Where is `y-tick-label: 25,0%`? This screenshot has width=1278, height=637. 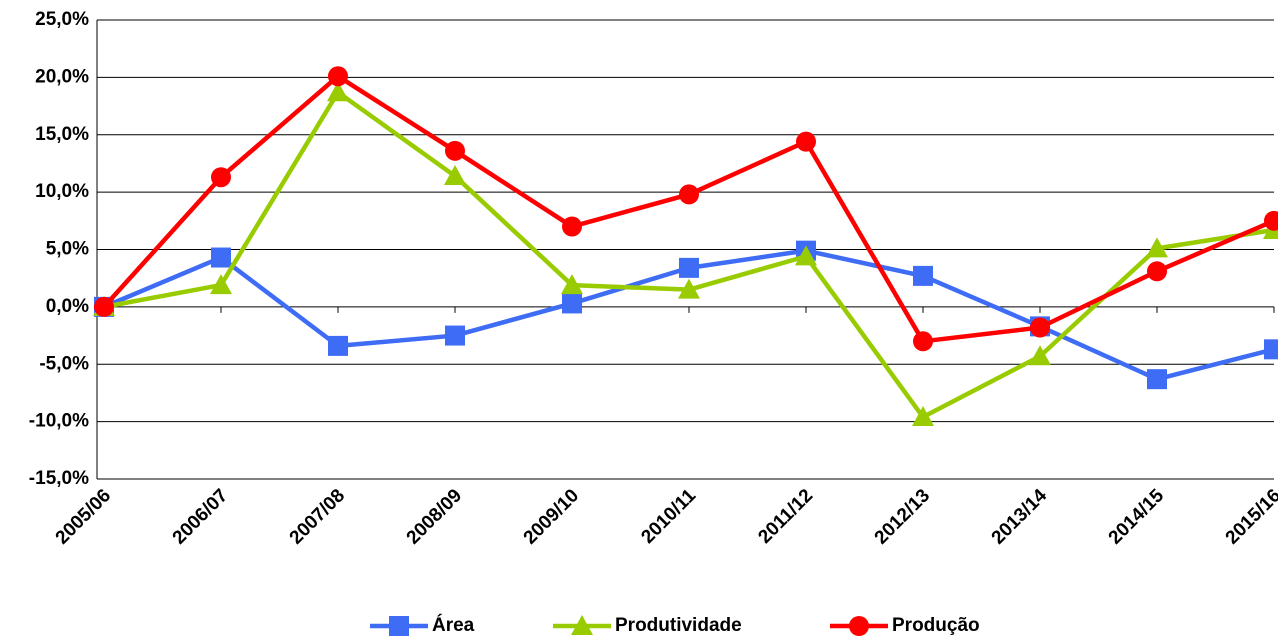
y-tick-label: 25,0% is located at coordinates (62, 19).